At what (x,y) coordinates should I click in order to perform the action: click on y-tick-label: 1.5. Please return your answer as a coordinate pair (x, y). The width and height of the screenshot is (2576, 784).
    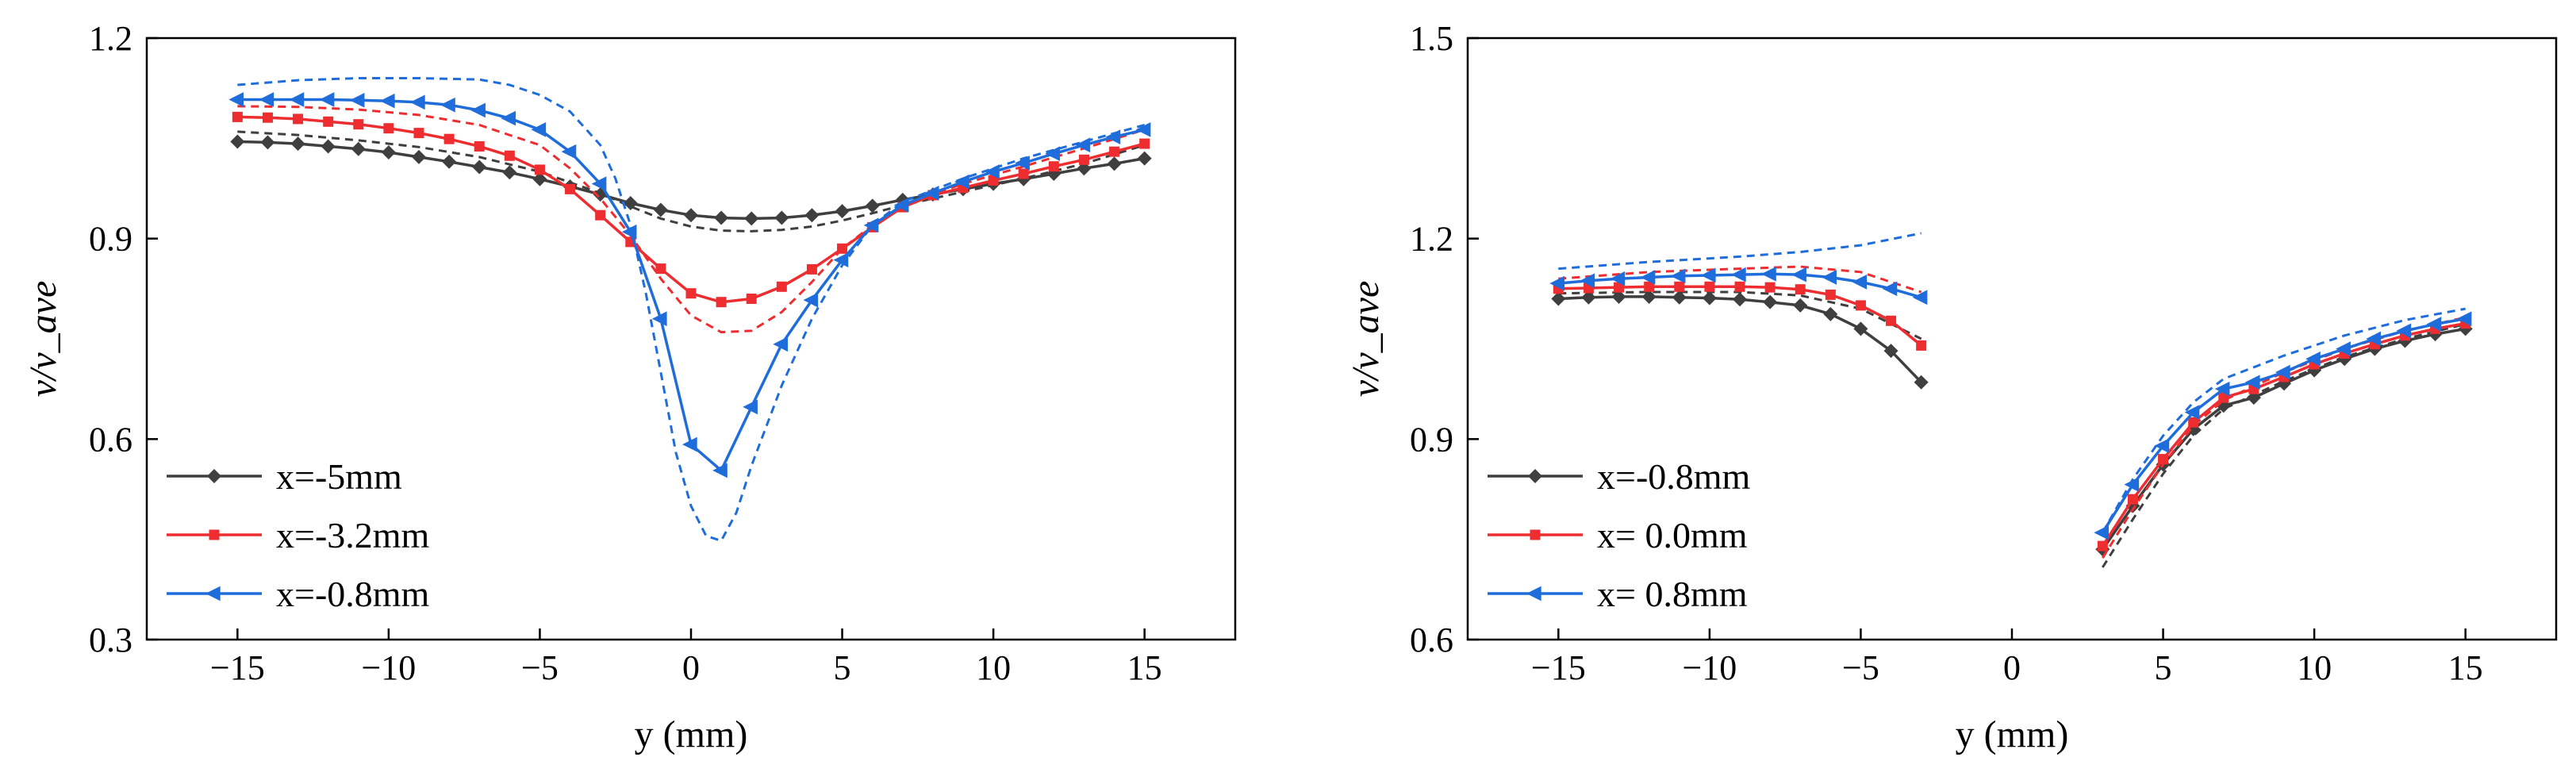
    Looking at the image, I should click on (1431, 38).